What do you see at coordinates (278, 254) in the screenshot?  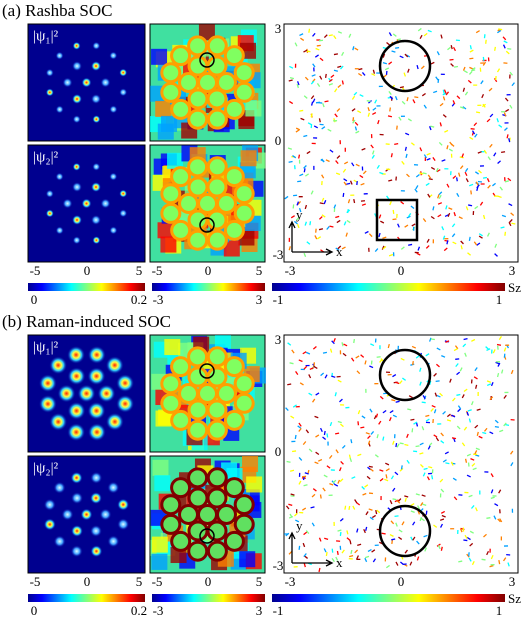 I see `tick-label: -3` at bounding box center [278, 254].